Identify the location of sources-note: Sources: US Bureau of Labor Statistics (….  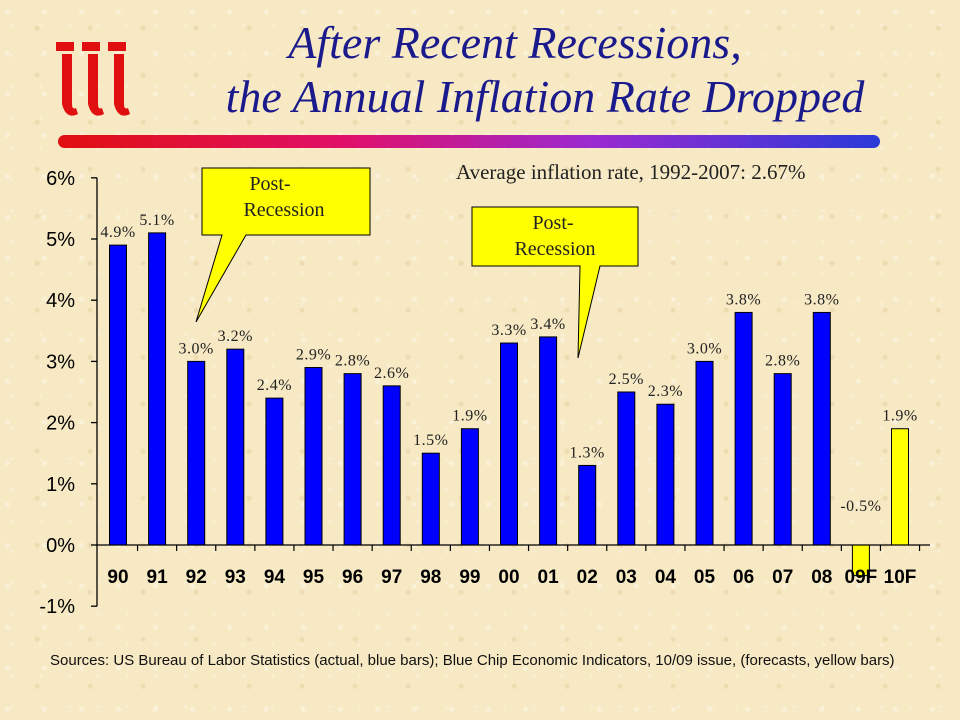
(472, 660).